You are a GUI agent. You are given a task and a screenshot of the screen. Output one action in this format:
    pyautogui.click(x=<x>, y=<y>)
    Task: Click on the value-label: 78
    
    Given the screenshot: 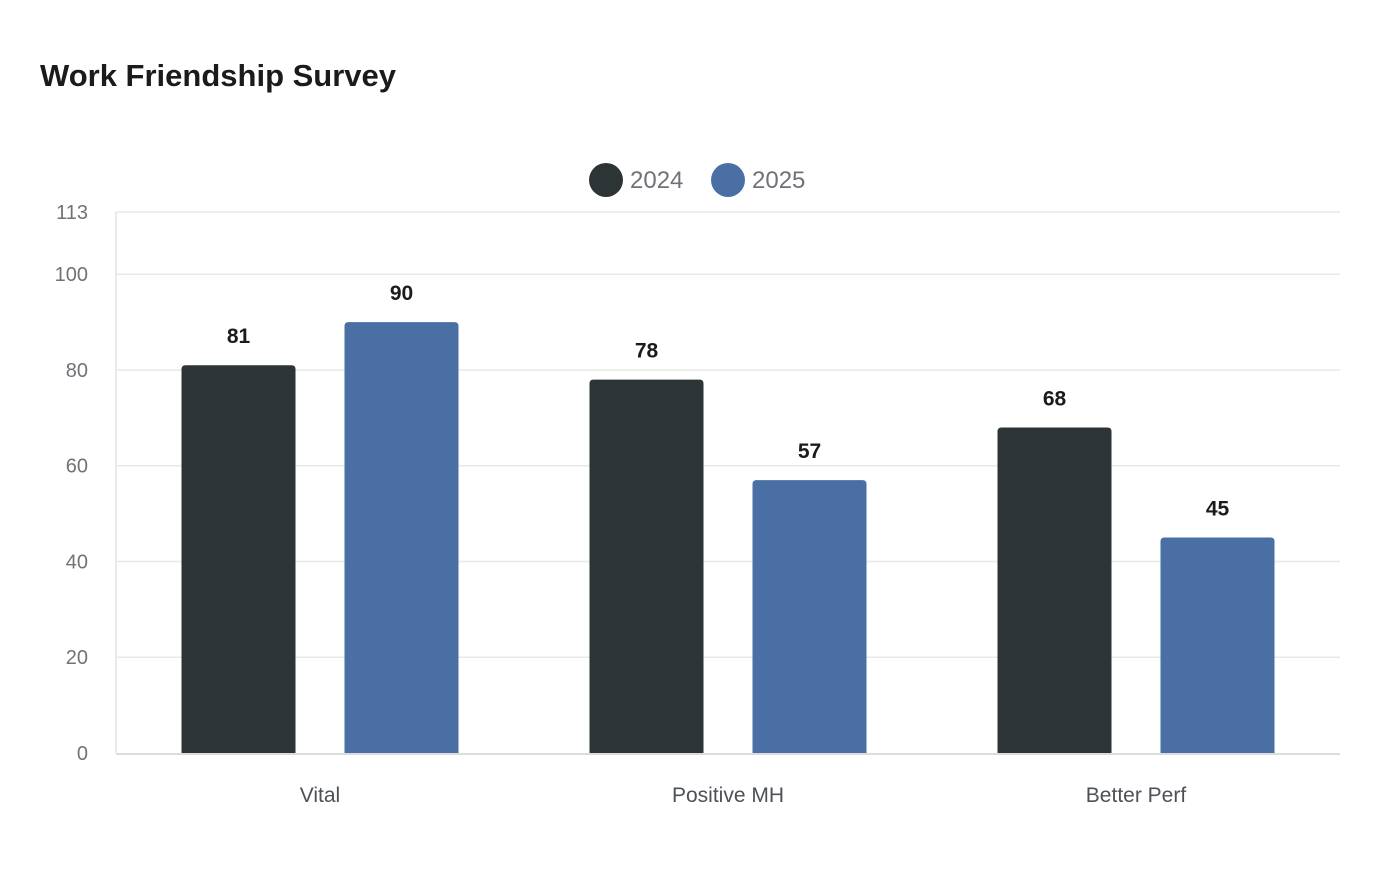 What is the action you would take?
    pyautogui.click(x=647, y=351)
    